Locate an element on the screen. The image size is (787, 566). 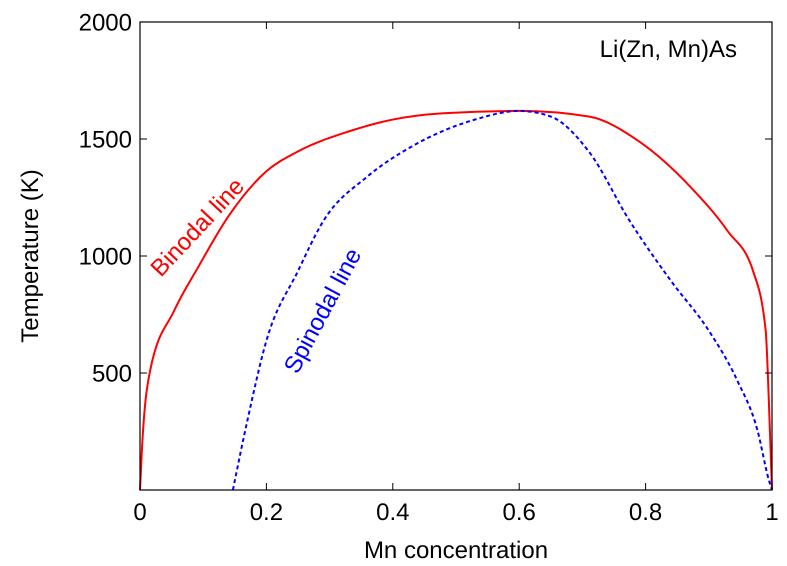
x-tick-label: 1 is located at coordinates (772, 512).